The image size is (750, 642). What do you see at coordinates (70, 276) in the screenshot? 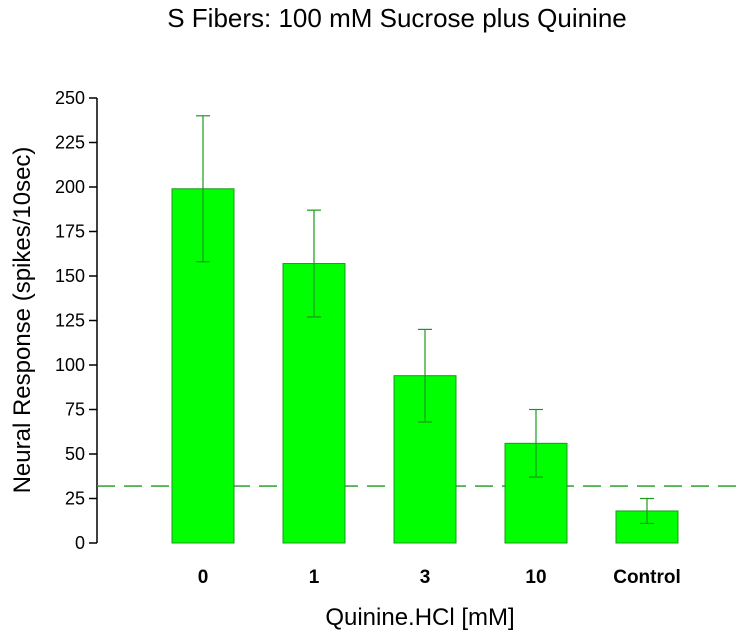
I see `y-tick-label: 150` at bounding box center [70, 276].